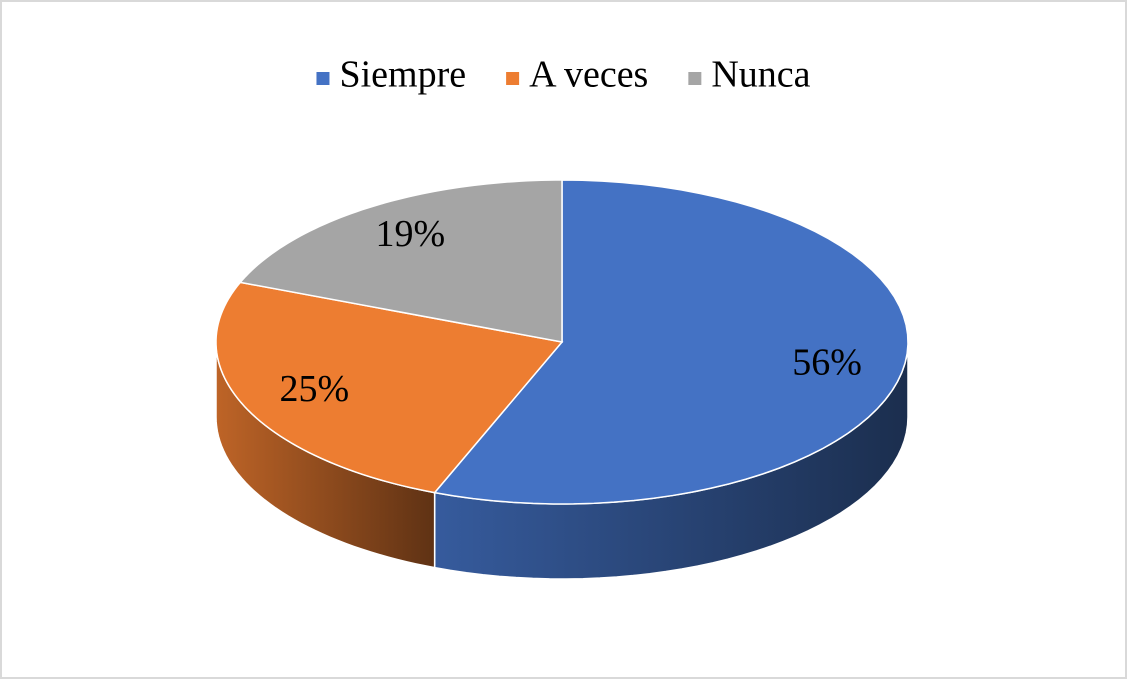 This screenshot has width=1127, height=679. What do you see at coordinates (827, 362) in the screenshot?
I see `data-label: 56%` at bounding box center [827, 362].